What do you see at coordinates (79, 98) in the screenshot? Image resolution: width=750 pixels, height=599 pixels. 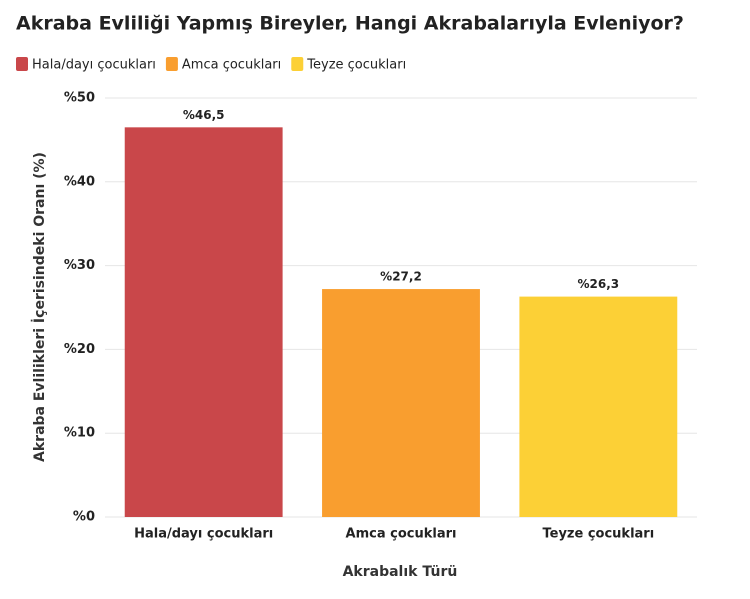 I see `y-tick-label: %50` at bounding box center [79, 98].